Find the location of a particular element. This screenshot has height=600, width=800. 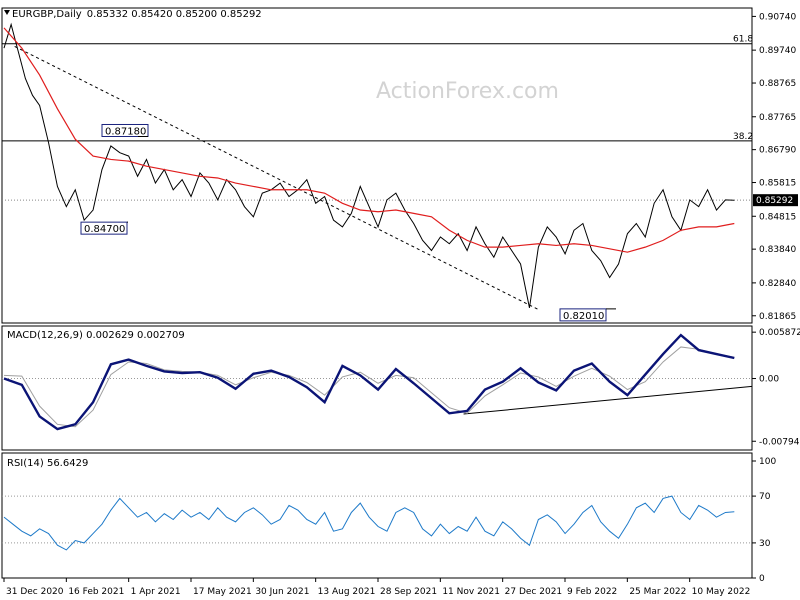

fib-level-label: 61.8 is located at coordinates (743, 40).